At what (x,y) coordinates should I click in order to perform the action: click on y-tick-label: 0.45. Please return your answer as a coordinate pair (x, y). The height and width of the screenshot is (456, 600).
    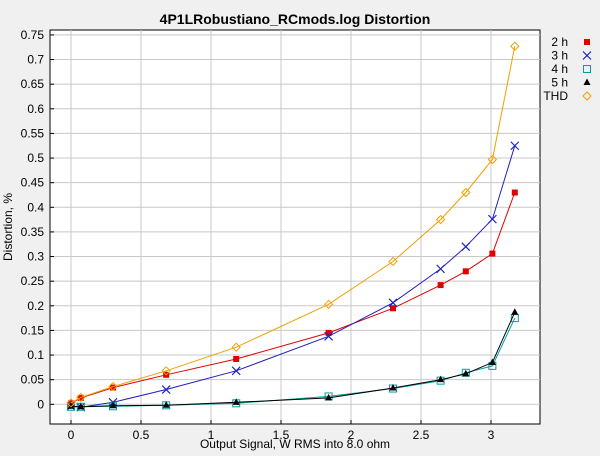
    Looking at the image, I should click on (33, 183).